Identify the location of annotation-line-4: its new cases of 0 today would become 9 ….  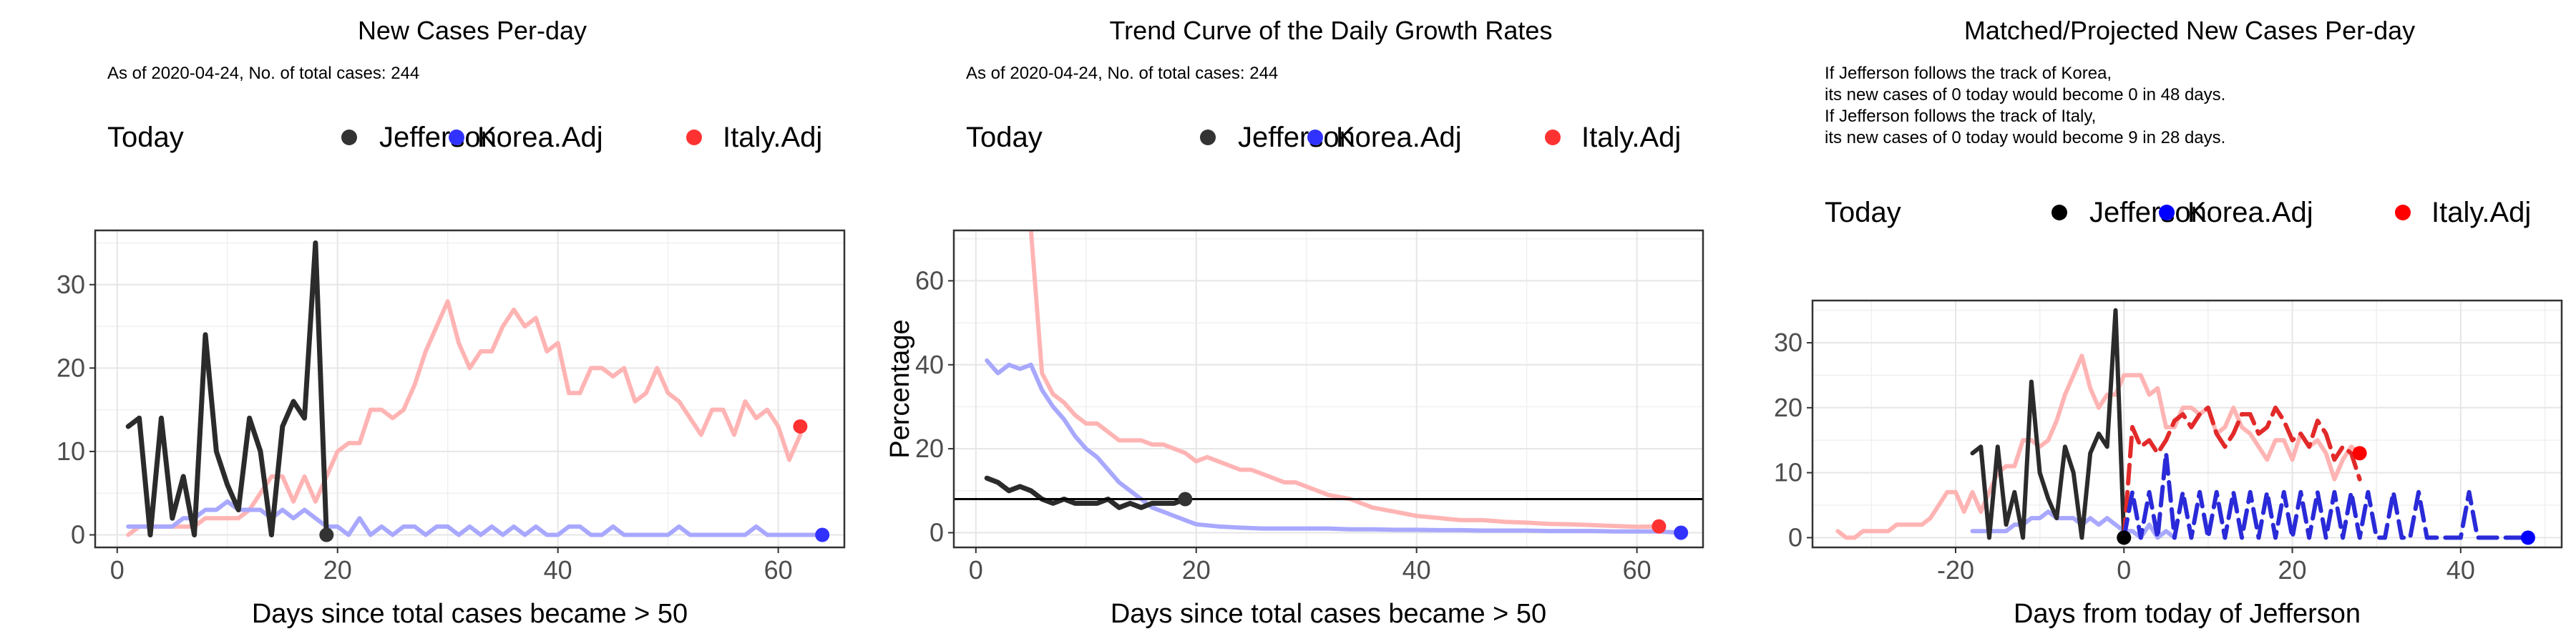
(2025, 137).